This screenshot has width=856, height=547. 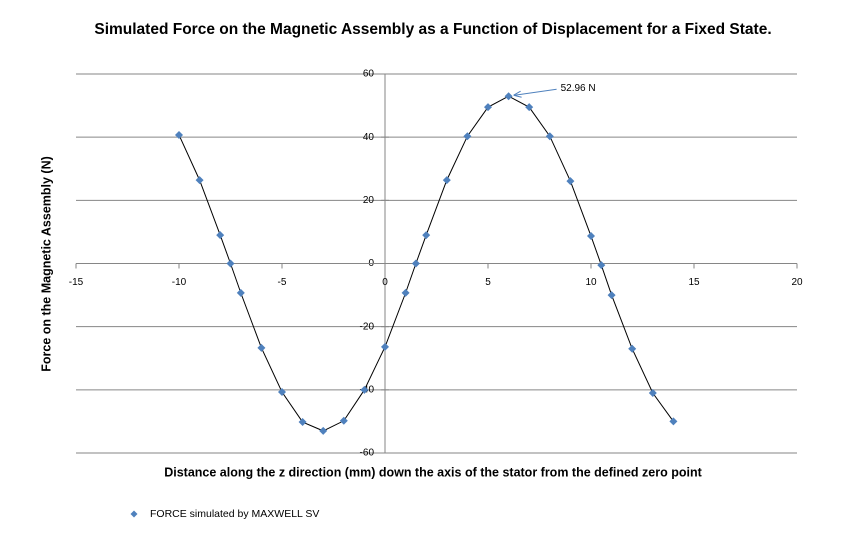 I want to click on x-tick-label: 20, so click(x=797, y=282).